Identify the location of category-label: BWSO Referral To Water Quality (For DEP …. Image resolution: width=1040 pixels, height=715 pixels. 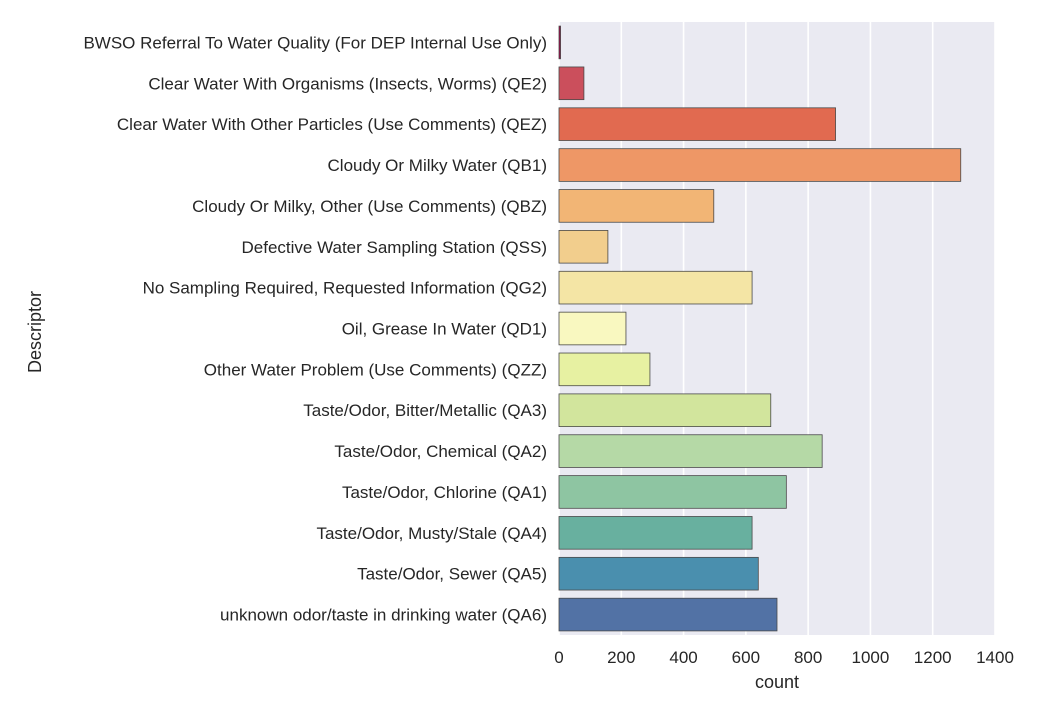
(315, 42).